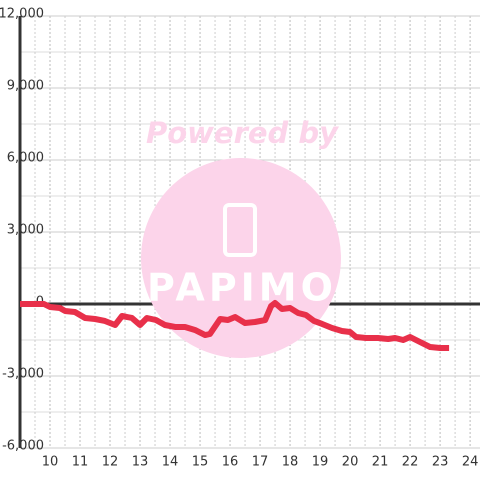  What do you see at coordinates (230, 462) in the screenshot?
I see `x-tick-label: 16` at bounding box center [230, 462].